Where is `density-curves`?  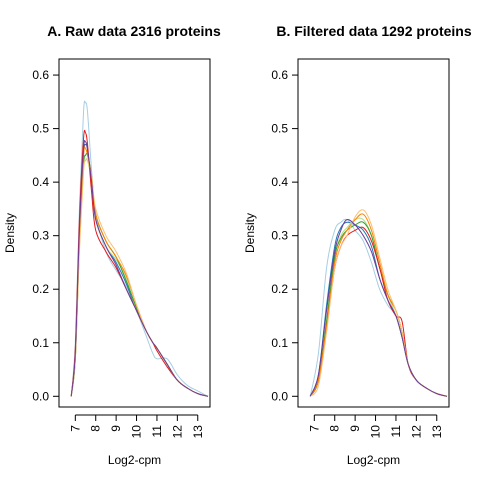
density-curves is located at coordinates (378, 303).